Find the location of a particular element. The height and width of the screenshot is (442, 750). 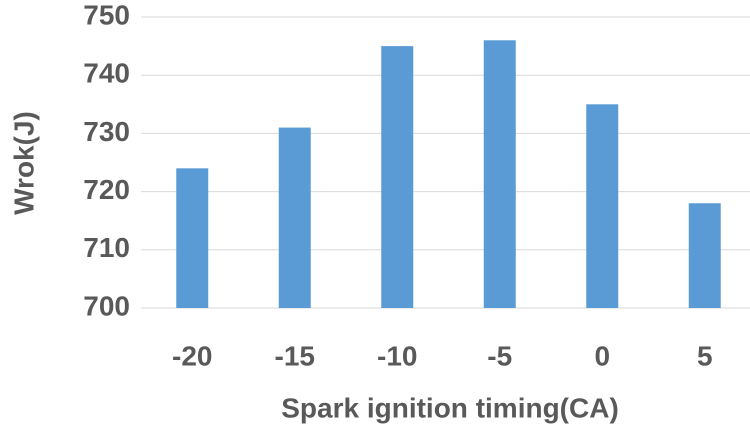

y-tick-label: 710 is located at coordinates (106, 247).